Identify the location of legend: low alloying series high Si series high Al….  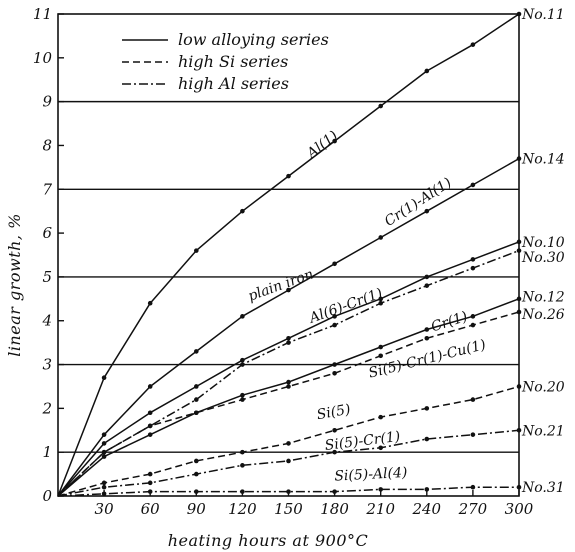
(225, 61).